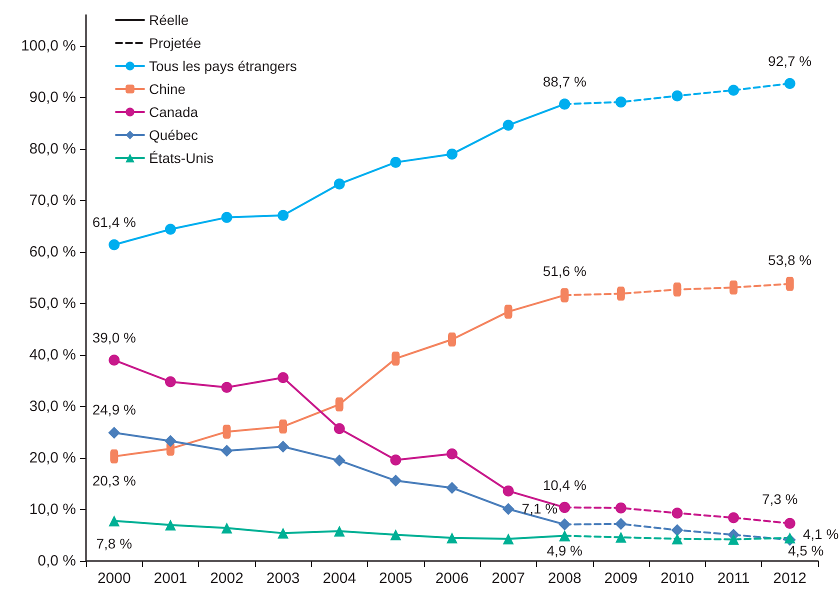 This screenshot has width=839, height=590. I want to click on data-label: 88,7 %, so click(564, 82).